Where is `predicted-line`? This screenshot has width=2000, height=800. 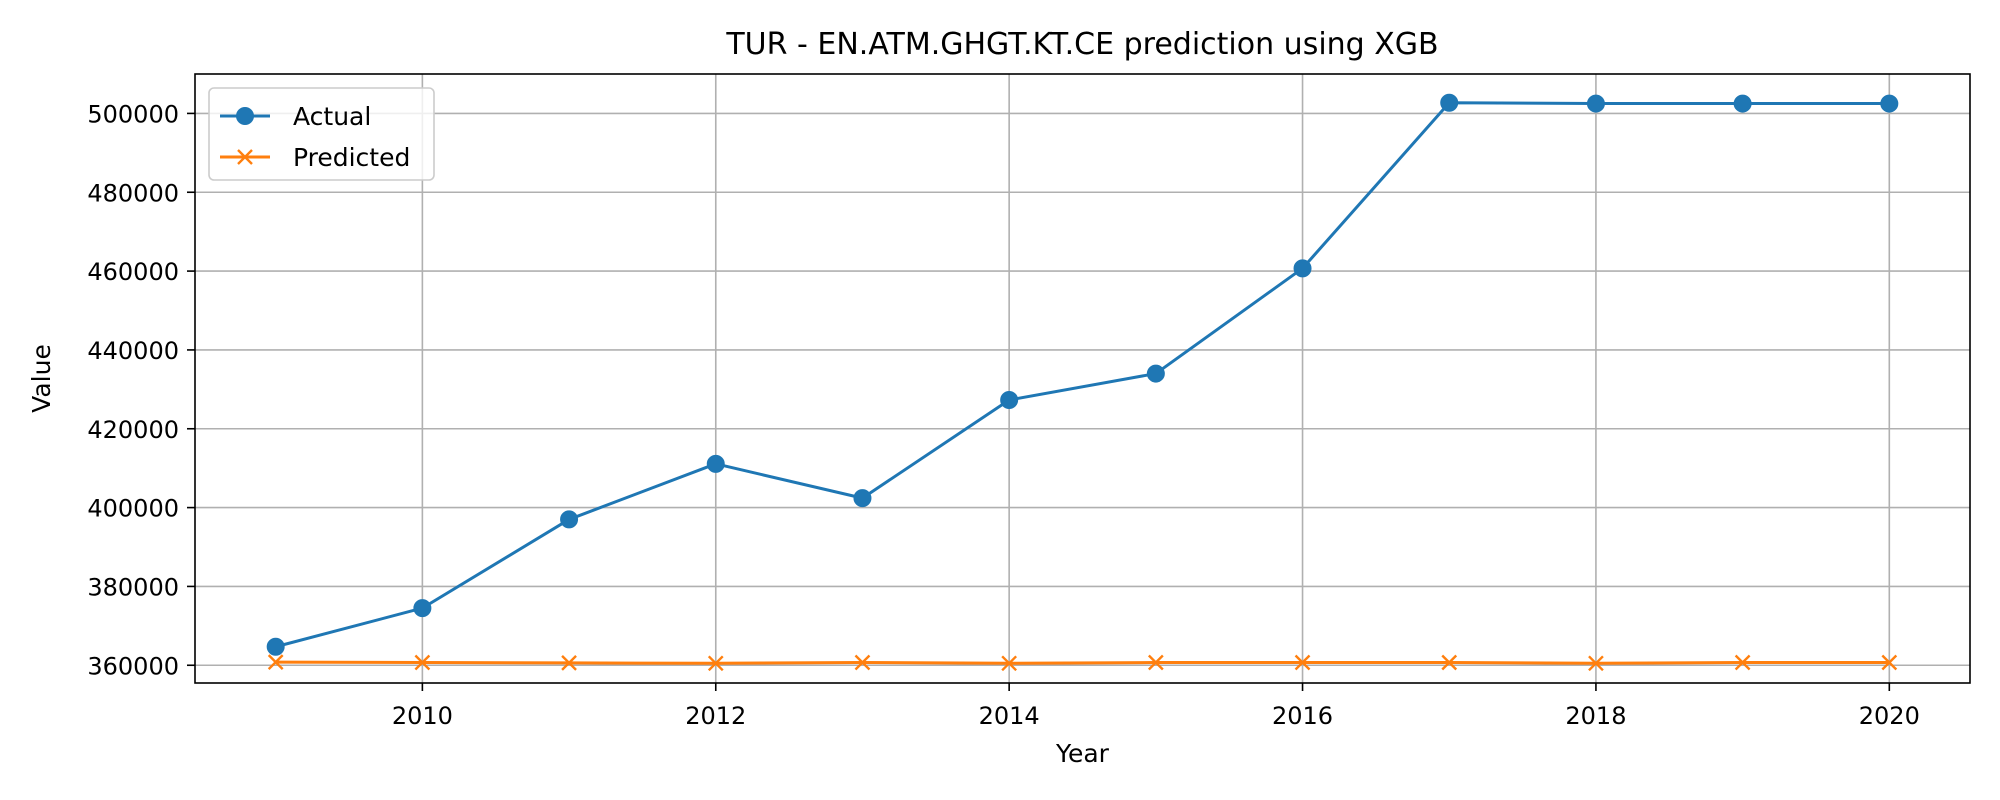 predicted-line is located at coordinates (1082, 662).